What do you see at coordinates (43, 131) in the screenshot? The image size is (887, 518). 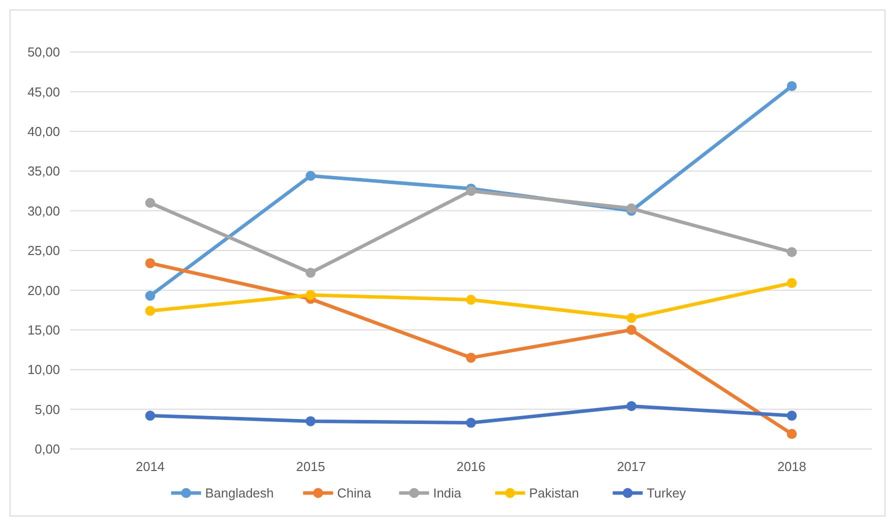 I see `y-tick-label: 40,00` at bounding box center [43, 131].